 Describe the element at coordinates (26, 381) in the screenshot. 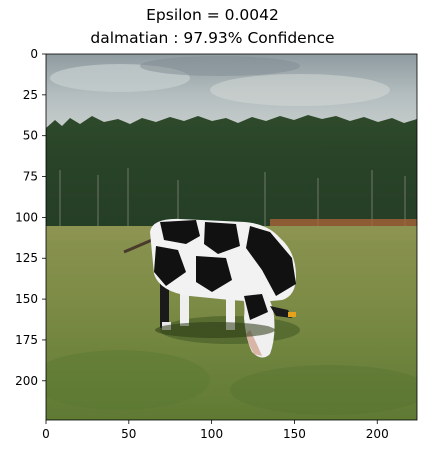

I see `y-tick-label: 200` at that location.